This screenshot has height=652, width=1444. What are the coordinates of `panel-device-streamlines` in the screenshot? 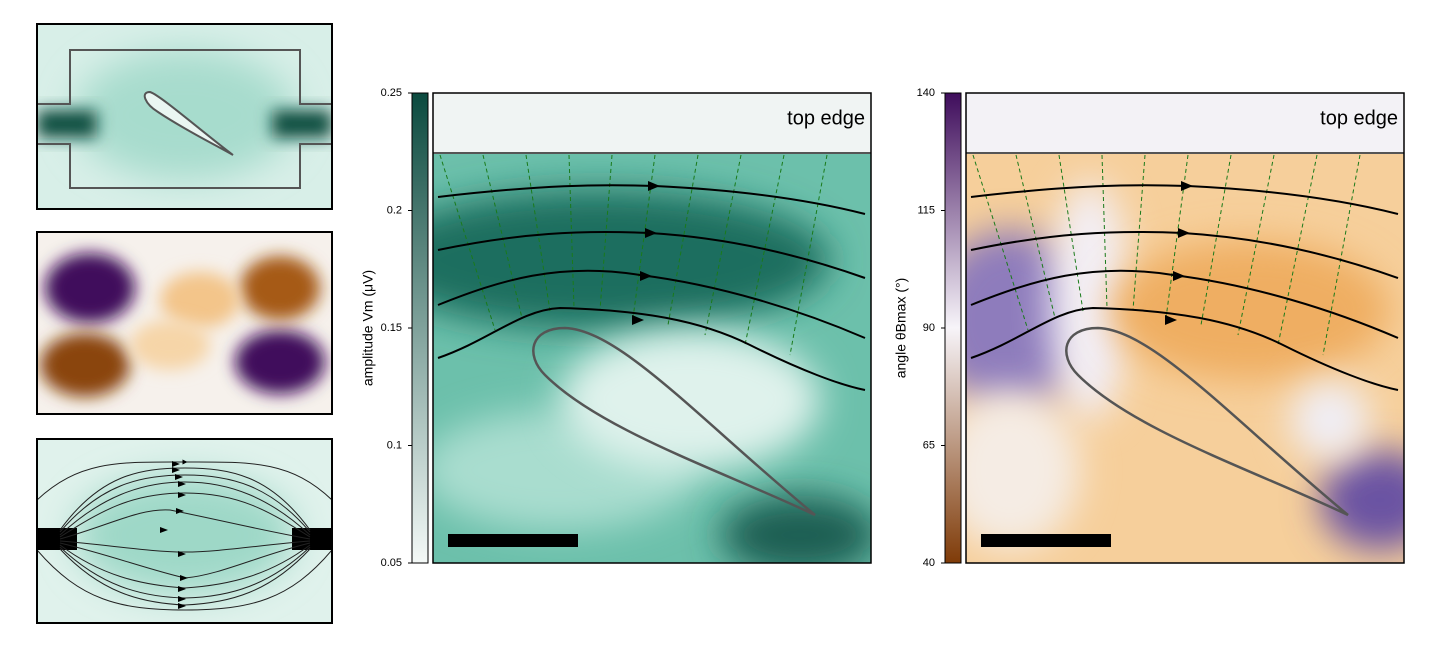 It's located at (184, 531).